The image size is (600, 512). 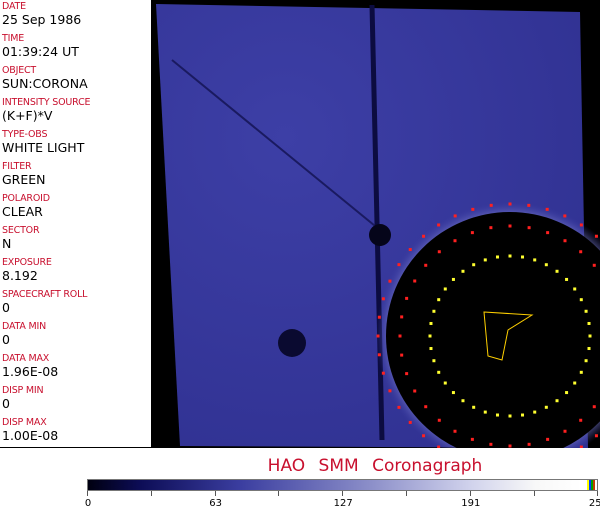 I want to click on colorbar, so click(x=342, y=485).